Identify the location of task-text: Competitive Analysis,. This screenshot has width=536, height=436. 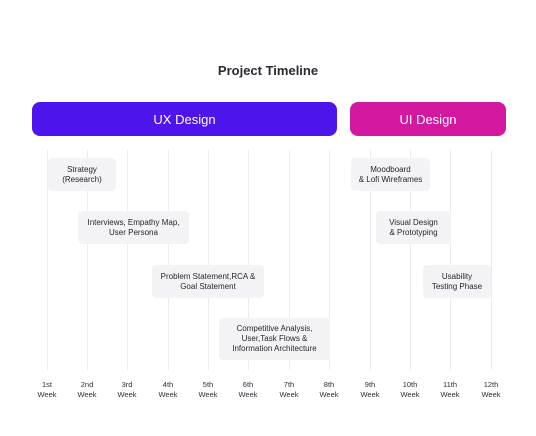
(274, 328).